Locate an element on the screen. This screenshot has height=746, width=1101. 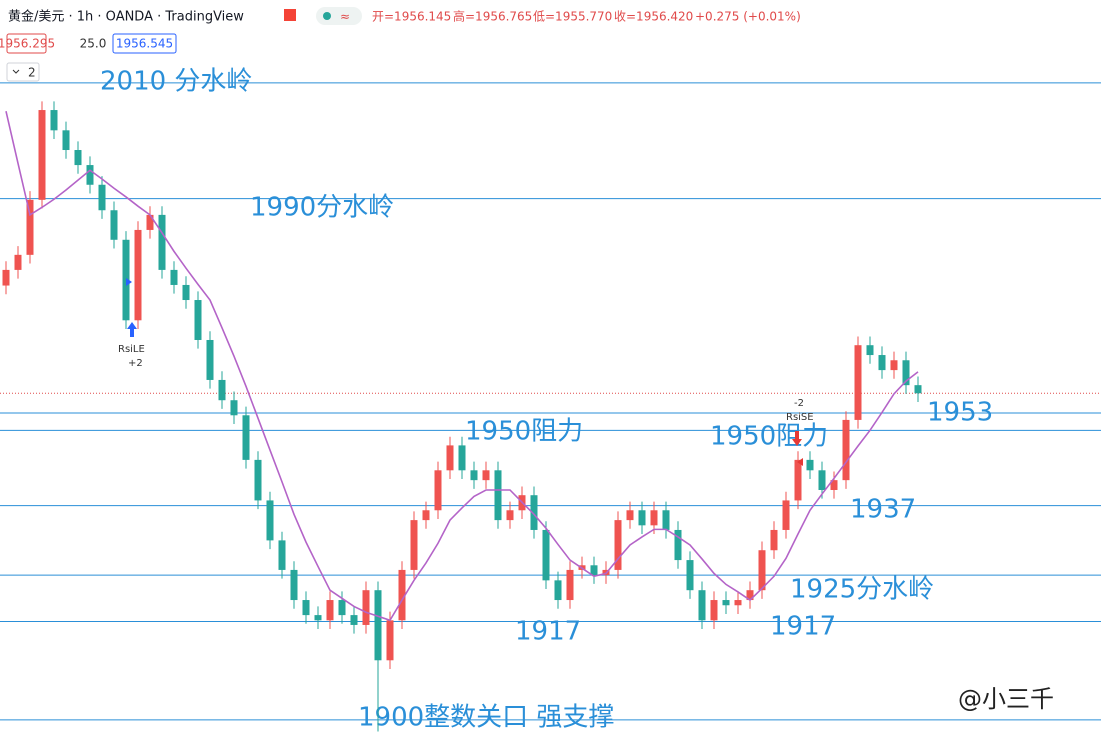
ohlc-value: 开=1956.145 is located at coordinates (411, 17).